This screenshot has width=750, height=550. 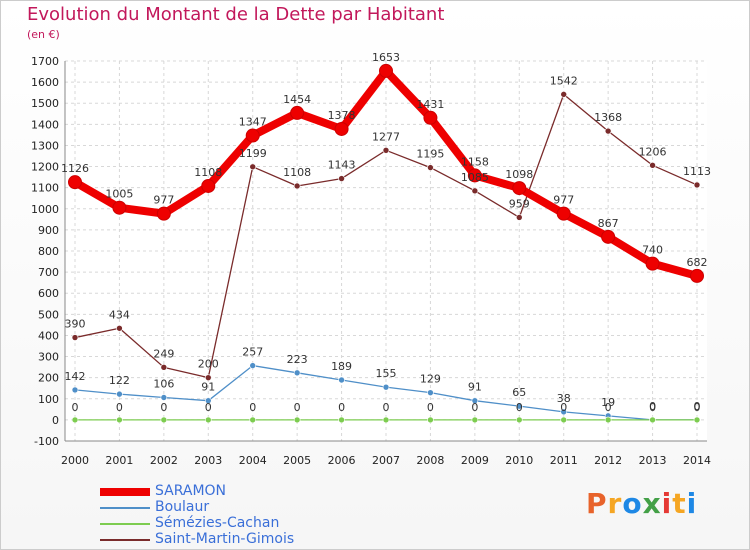 What do you see at coordinates (48, 378) in the screenshot?
I see `y-tick-label: 200` at bounding box center [48, 378].